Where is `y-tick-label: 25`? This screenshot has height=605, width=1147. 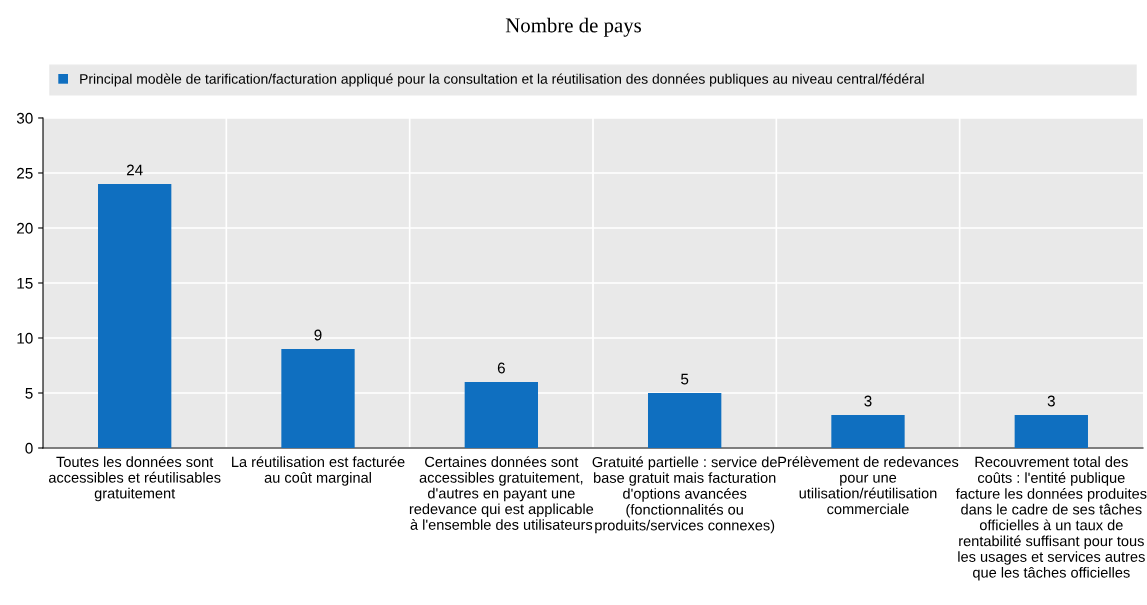 y-tick-label: 25 is located at coordinates (25, 173).